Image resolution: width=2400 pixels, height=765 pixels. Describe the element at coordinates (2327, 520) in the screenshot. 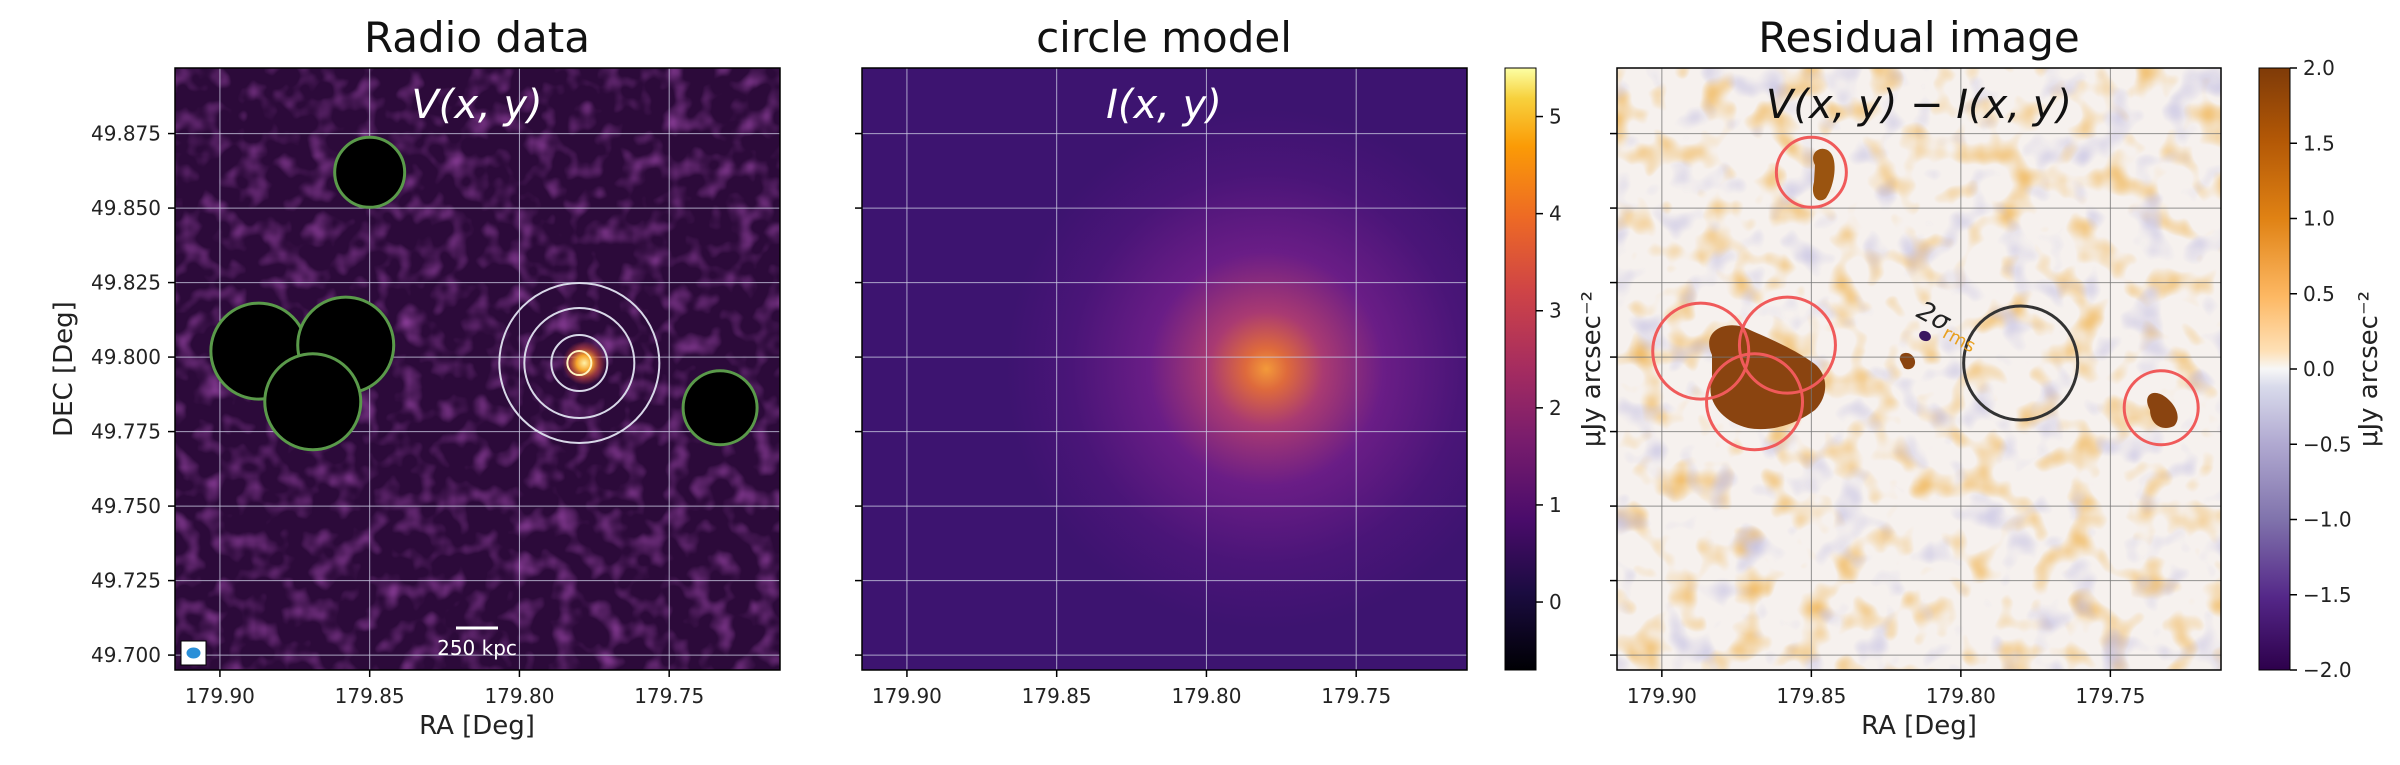

I see `colorbar-tick-label: −1.0` at that location.